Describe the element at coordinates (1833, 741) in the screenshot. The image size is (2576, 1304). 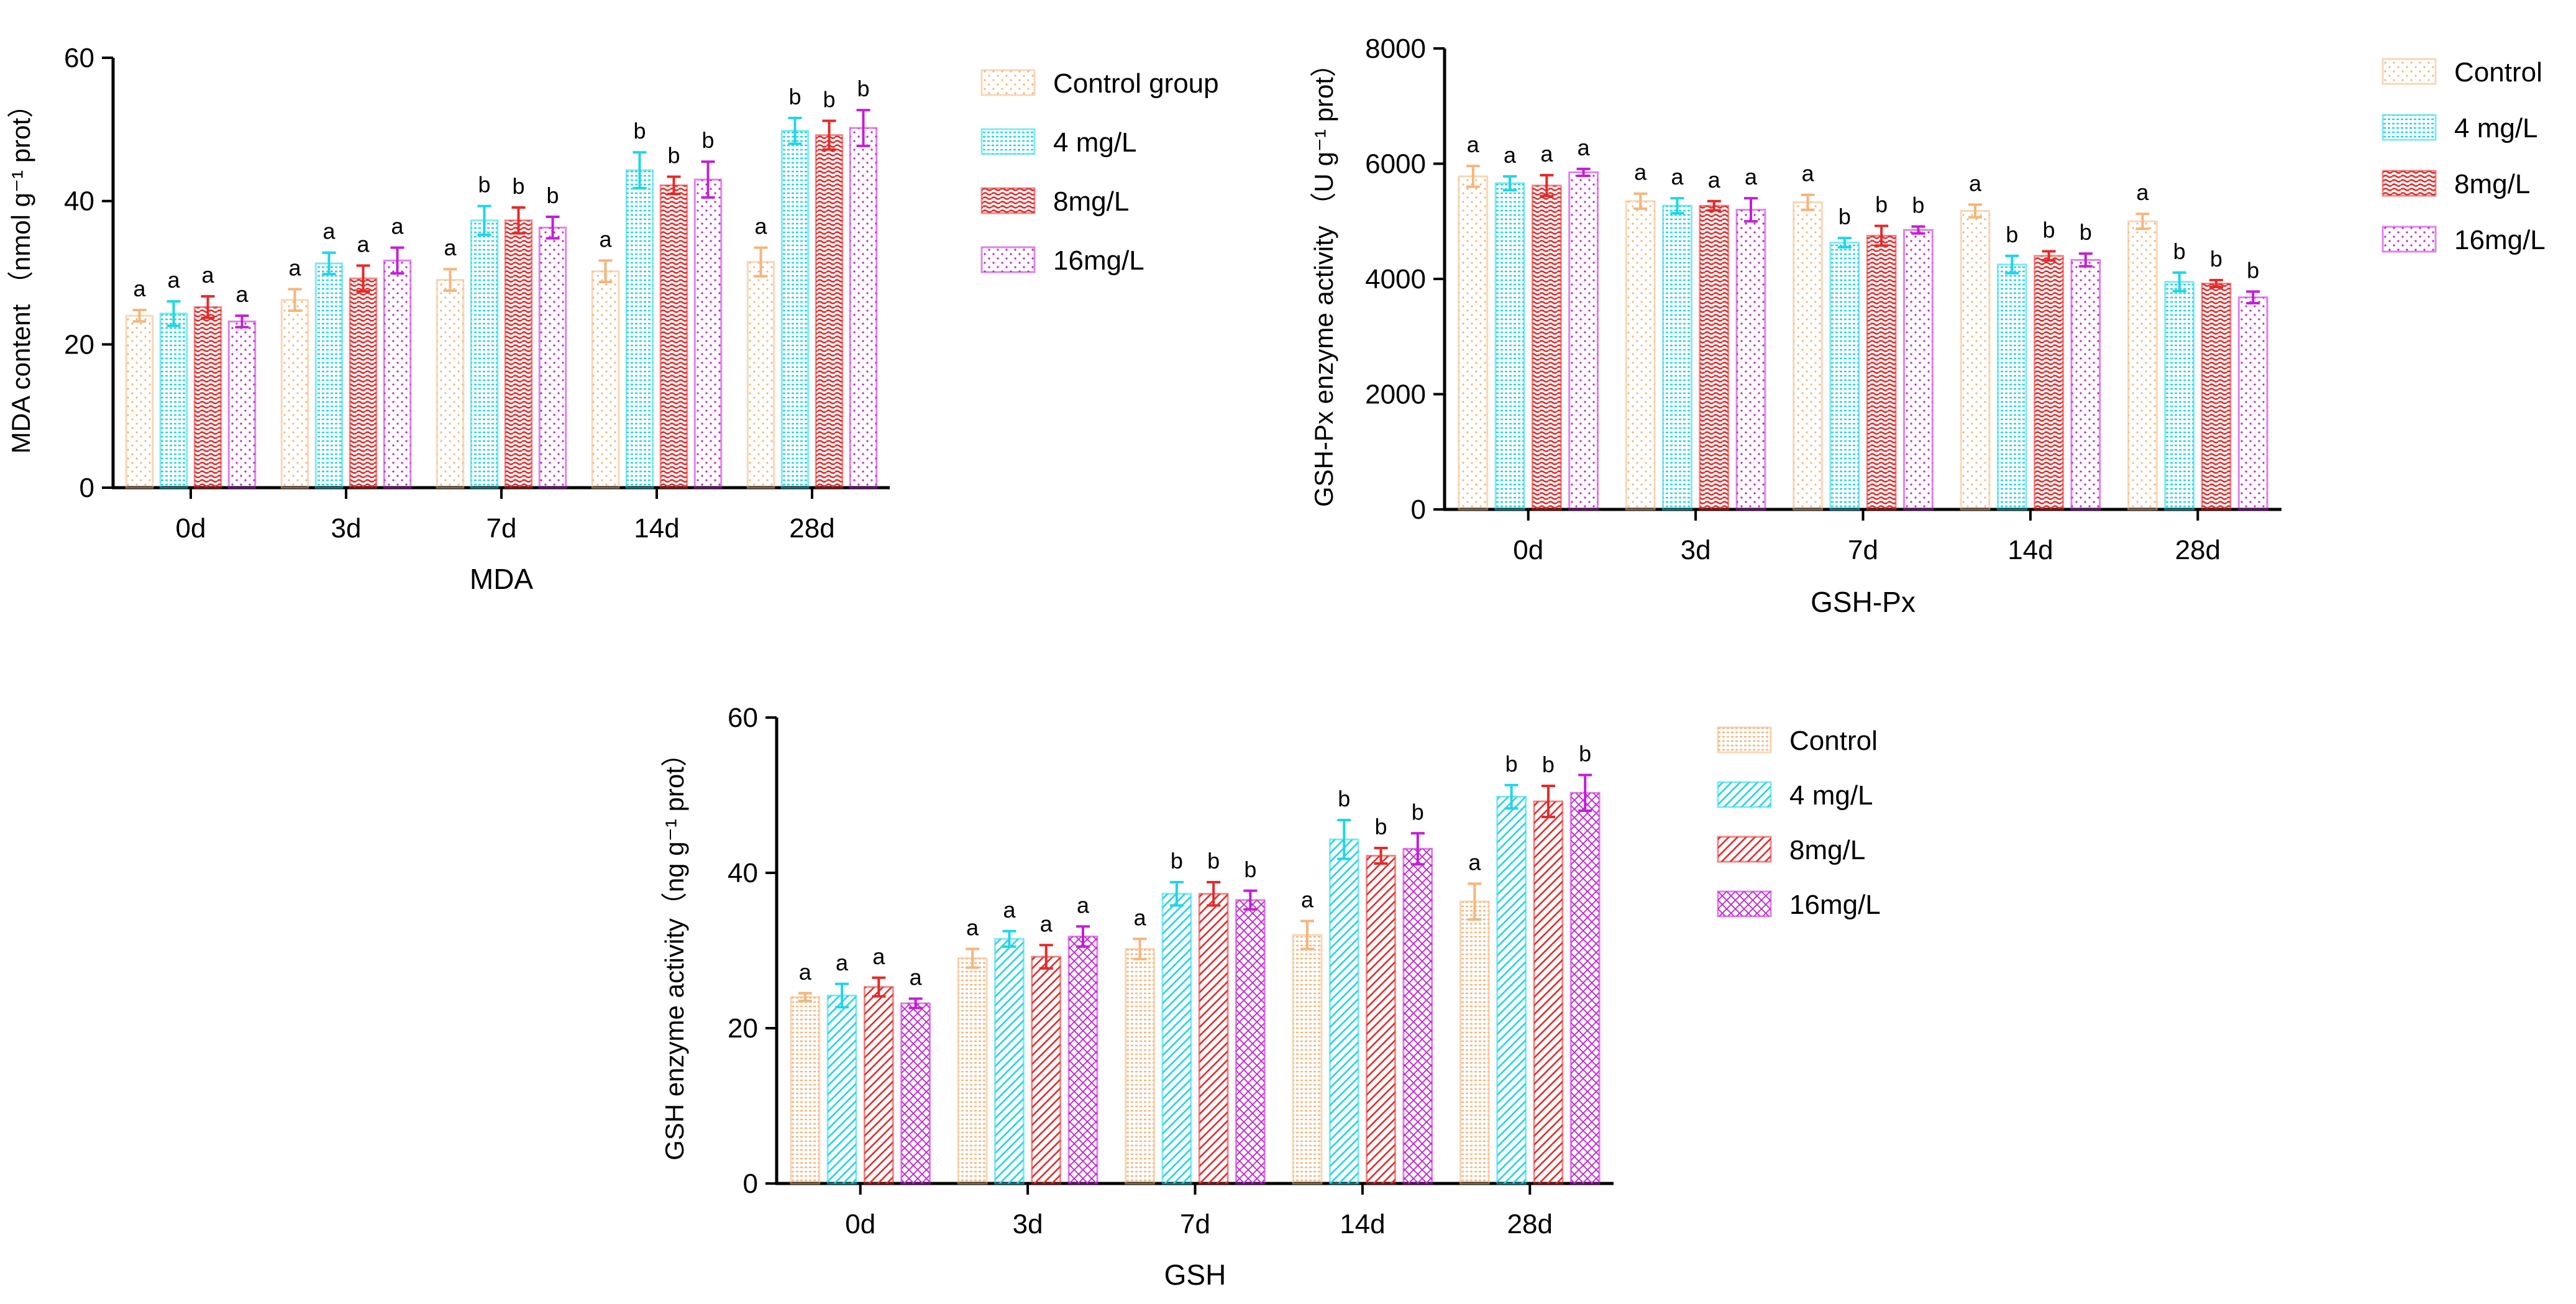
I see `legend-label: Control` at that location.